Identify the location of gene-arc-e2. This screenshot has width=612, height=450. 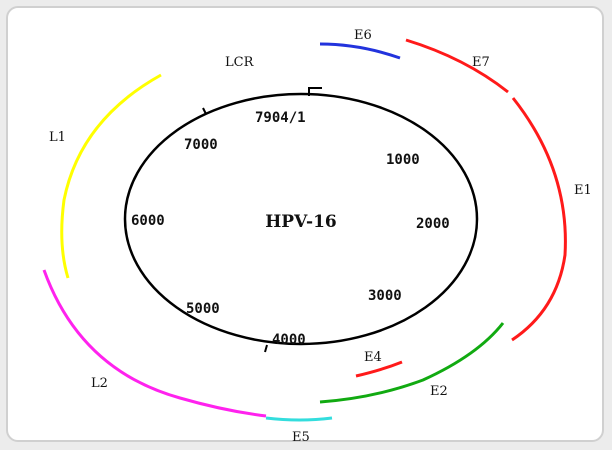
(412, 363).